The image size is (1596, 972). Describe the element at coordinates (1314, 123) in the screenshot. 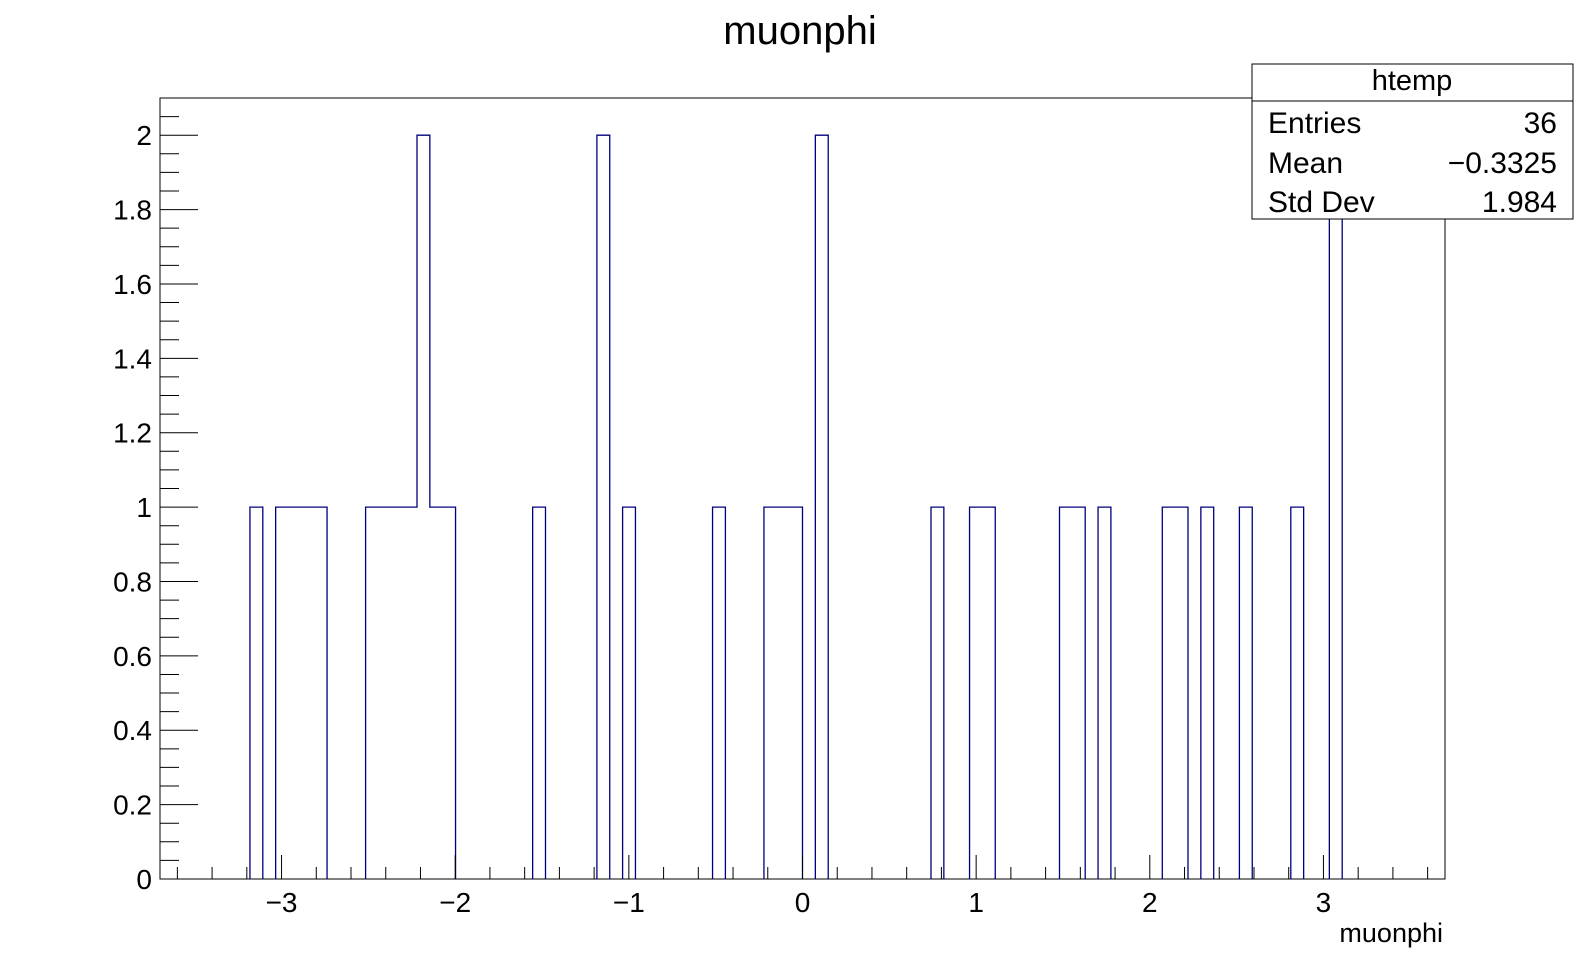

I see `stats-entries-label: Entries` at that location.